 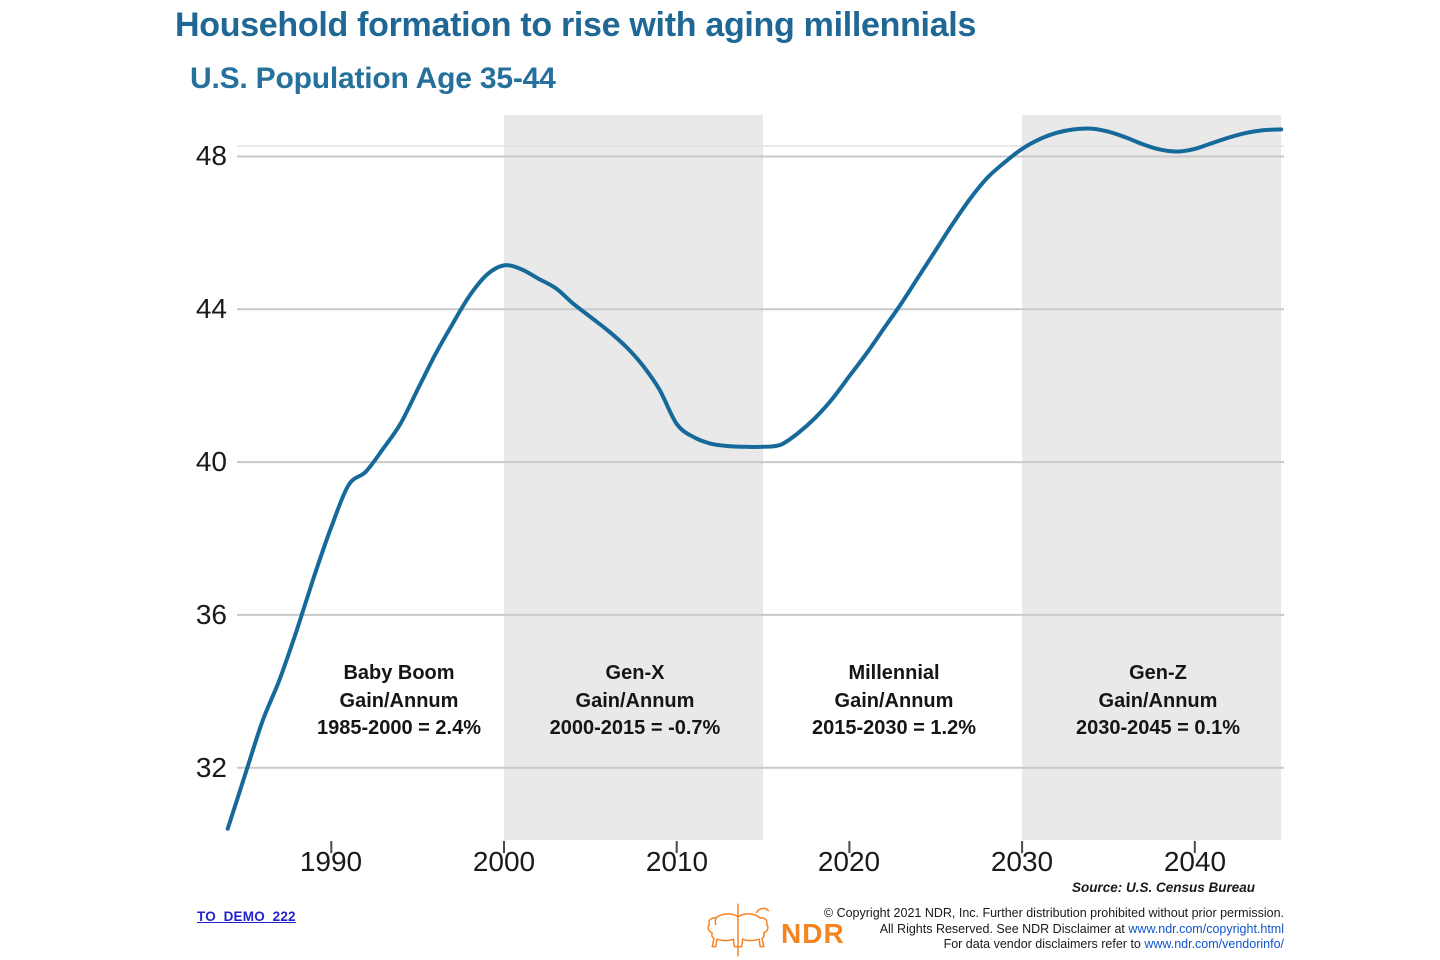 I want to click on vendor-line-text: For data vendor disclaimers refer to, so click(x=1044, y=944).